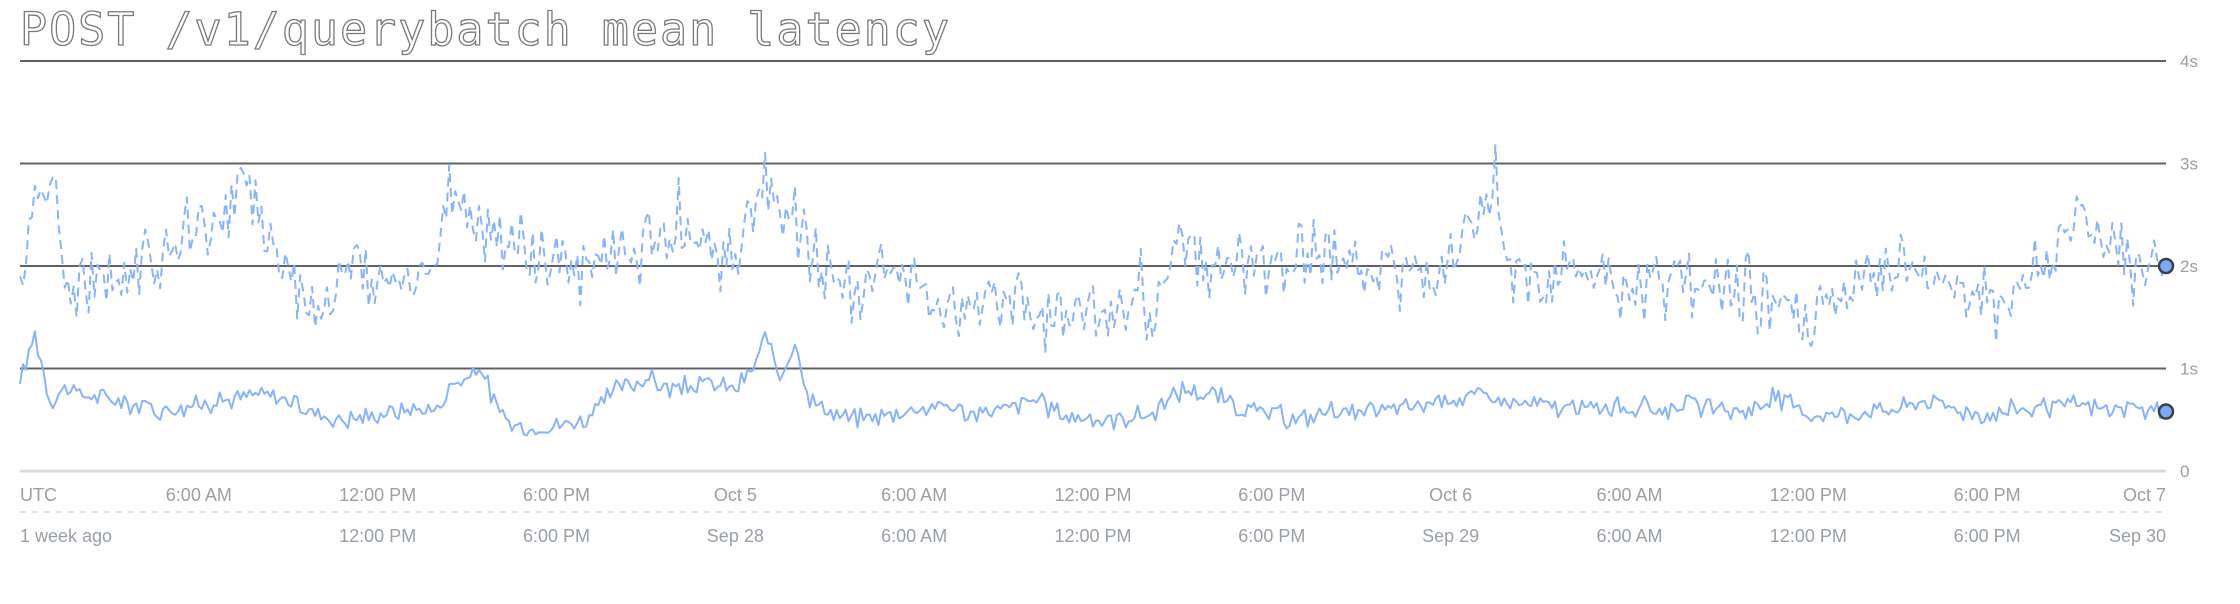  Describe the element at coordinates (735, 536) in the screenshot. I see `x-tick-label: Sep 28` at that location.